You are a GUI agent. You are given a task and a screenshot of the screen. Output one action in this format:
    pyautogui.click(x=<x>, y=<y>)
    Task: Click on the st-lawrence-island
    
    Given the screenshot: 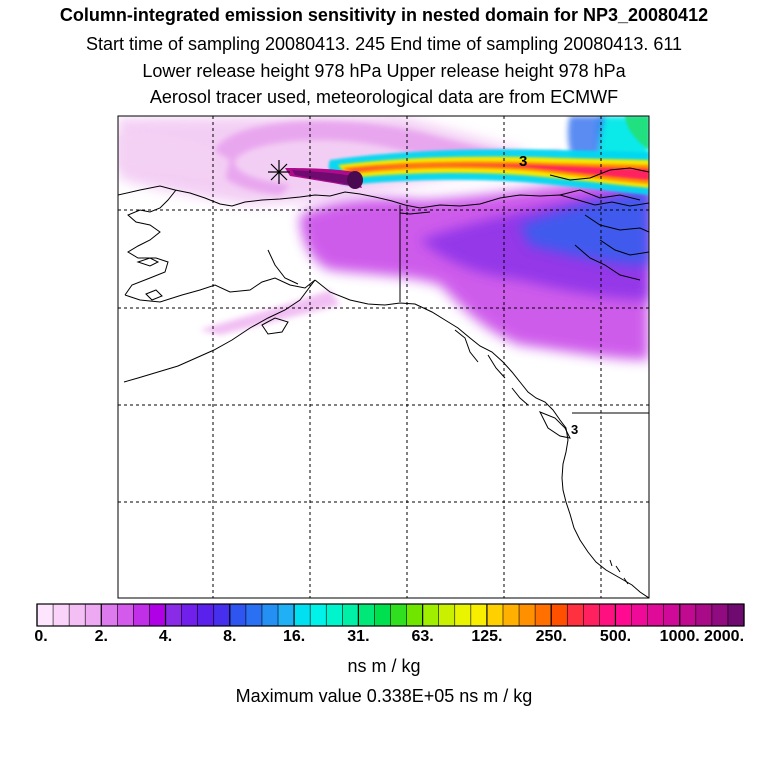 What is the action you would take?
    pyautogui.click(x=148, y=262)
    